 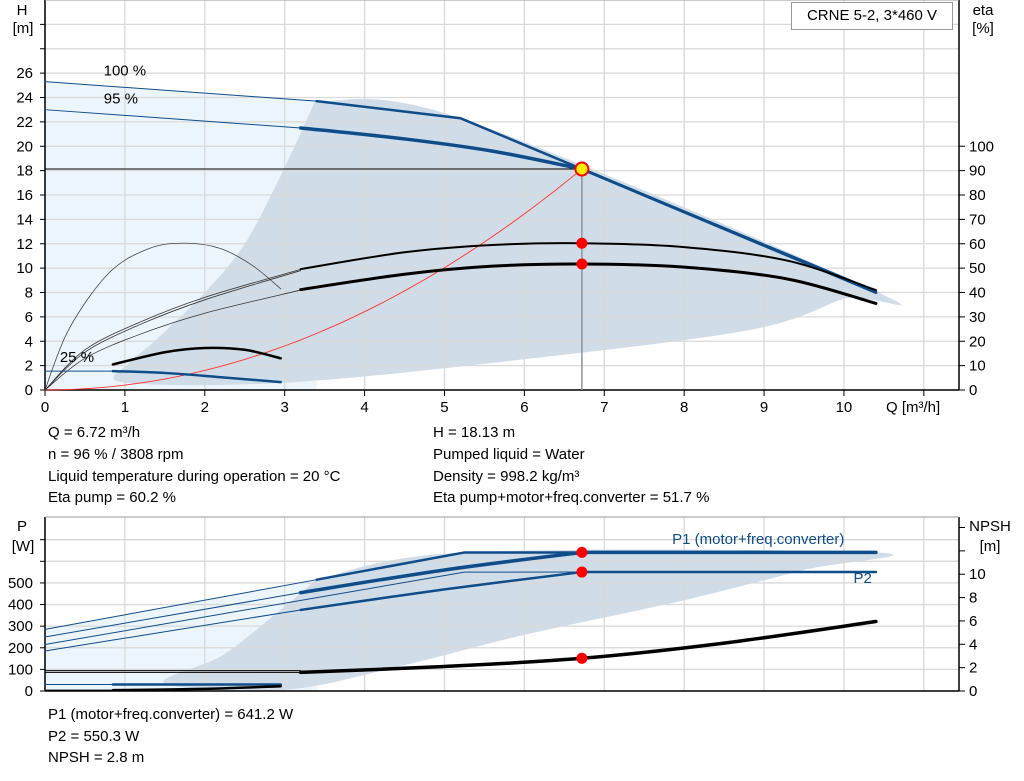 What do you see at coordinates (973, 598) in the screenshot?
I see `chart1-y2-tick-label: 8` at bounding box center [973, 598].